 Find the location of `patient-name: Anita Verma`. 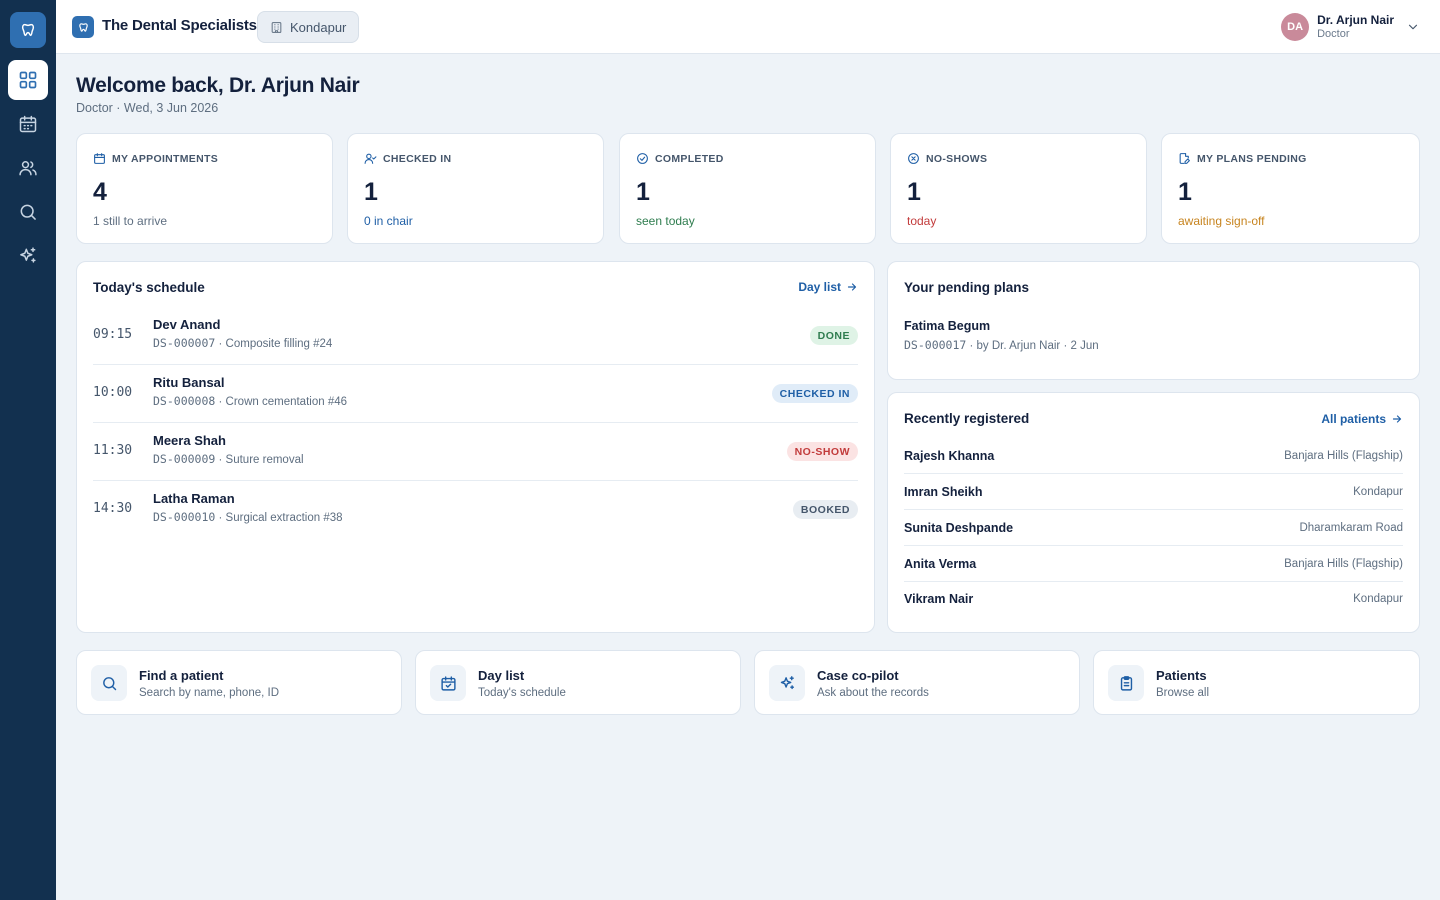

patient-name: Anita Verma is located at coordinates (940, 564).